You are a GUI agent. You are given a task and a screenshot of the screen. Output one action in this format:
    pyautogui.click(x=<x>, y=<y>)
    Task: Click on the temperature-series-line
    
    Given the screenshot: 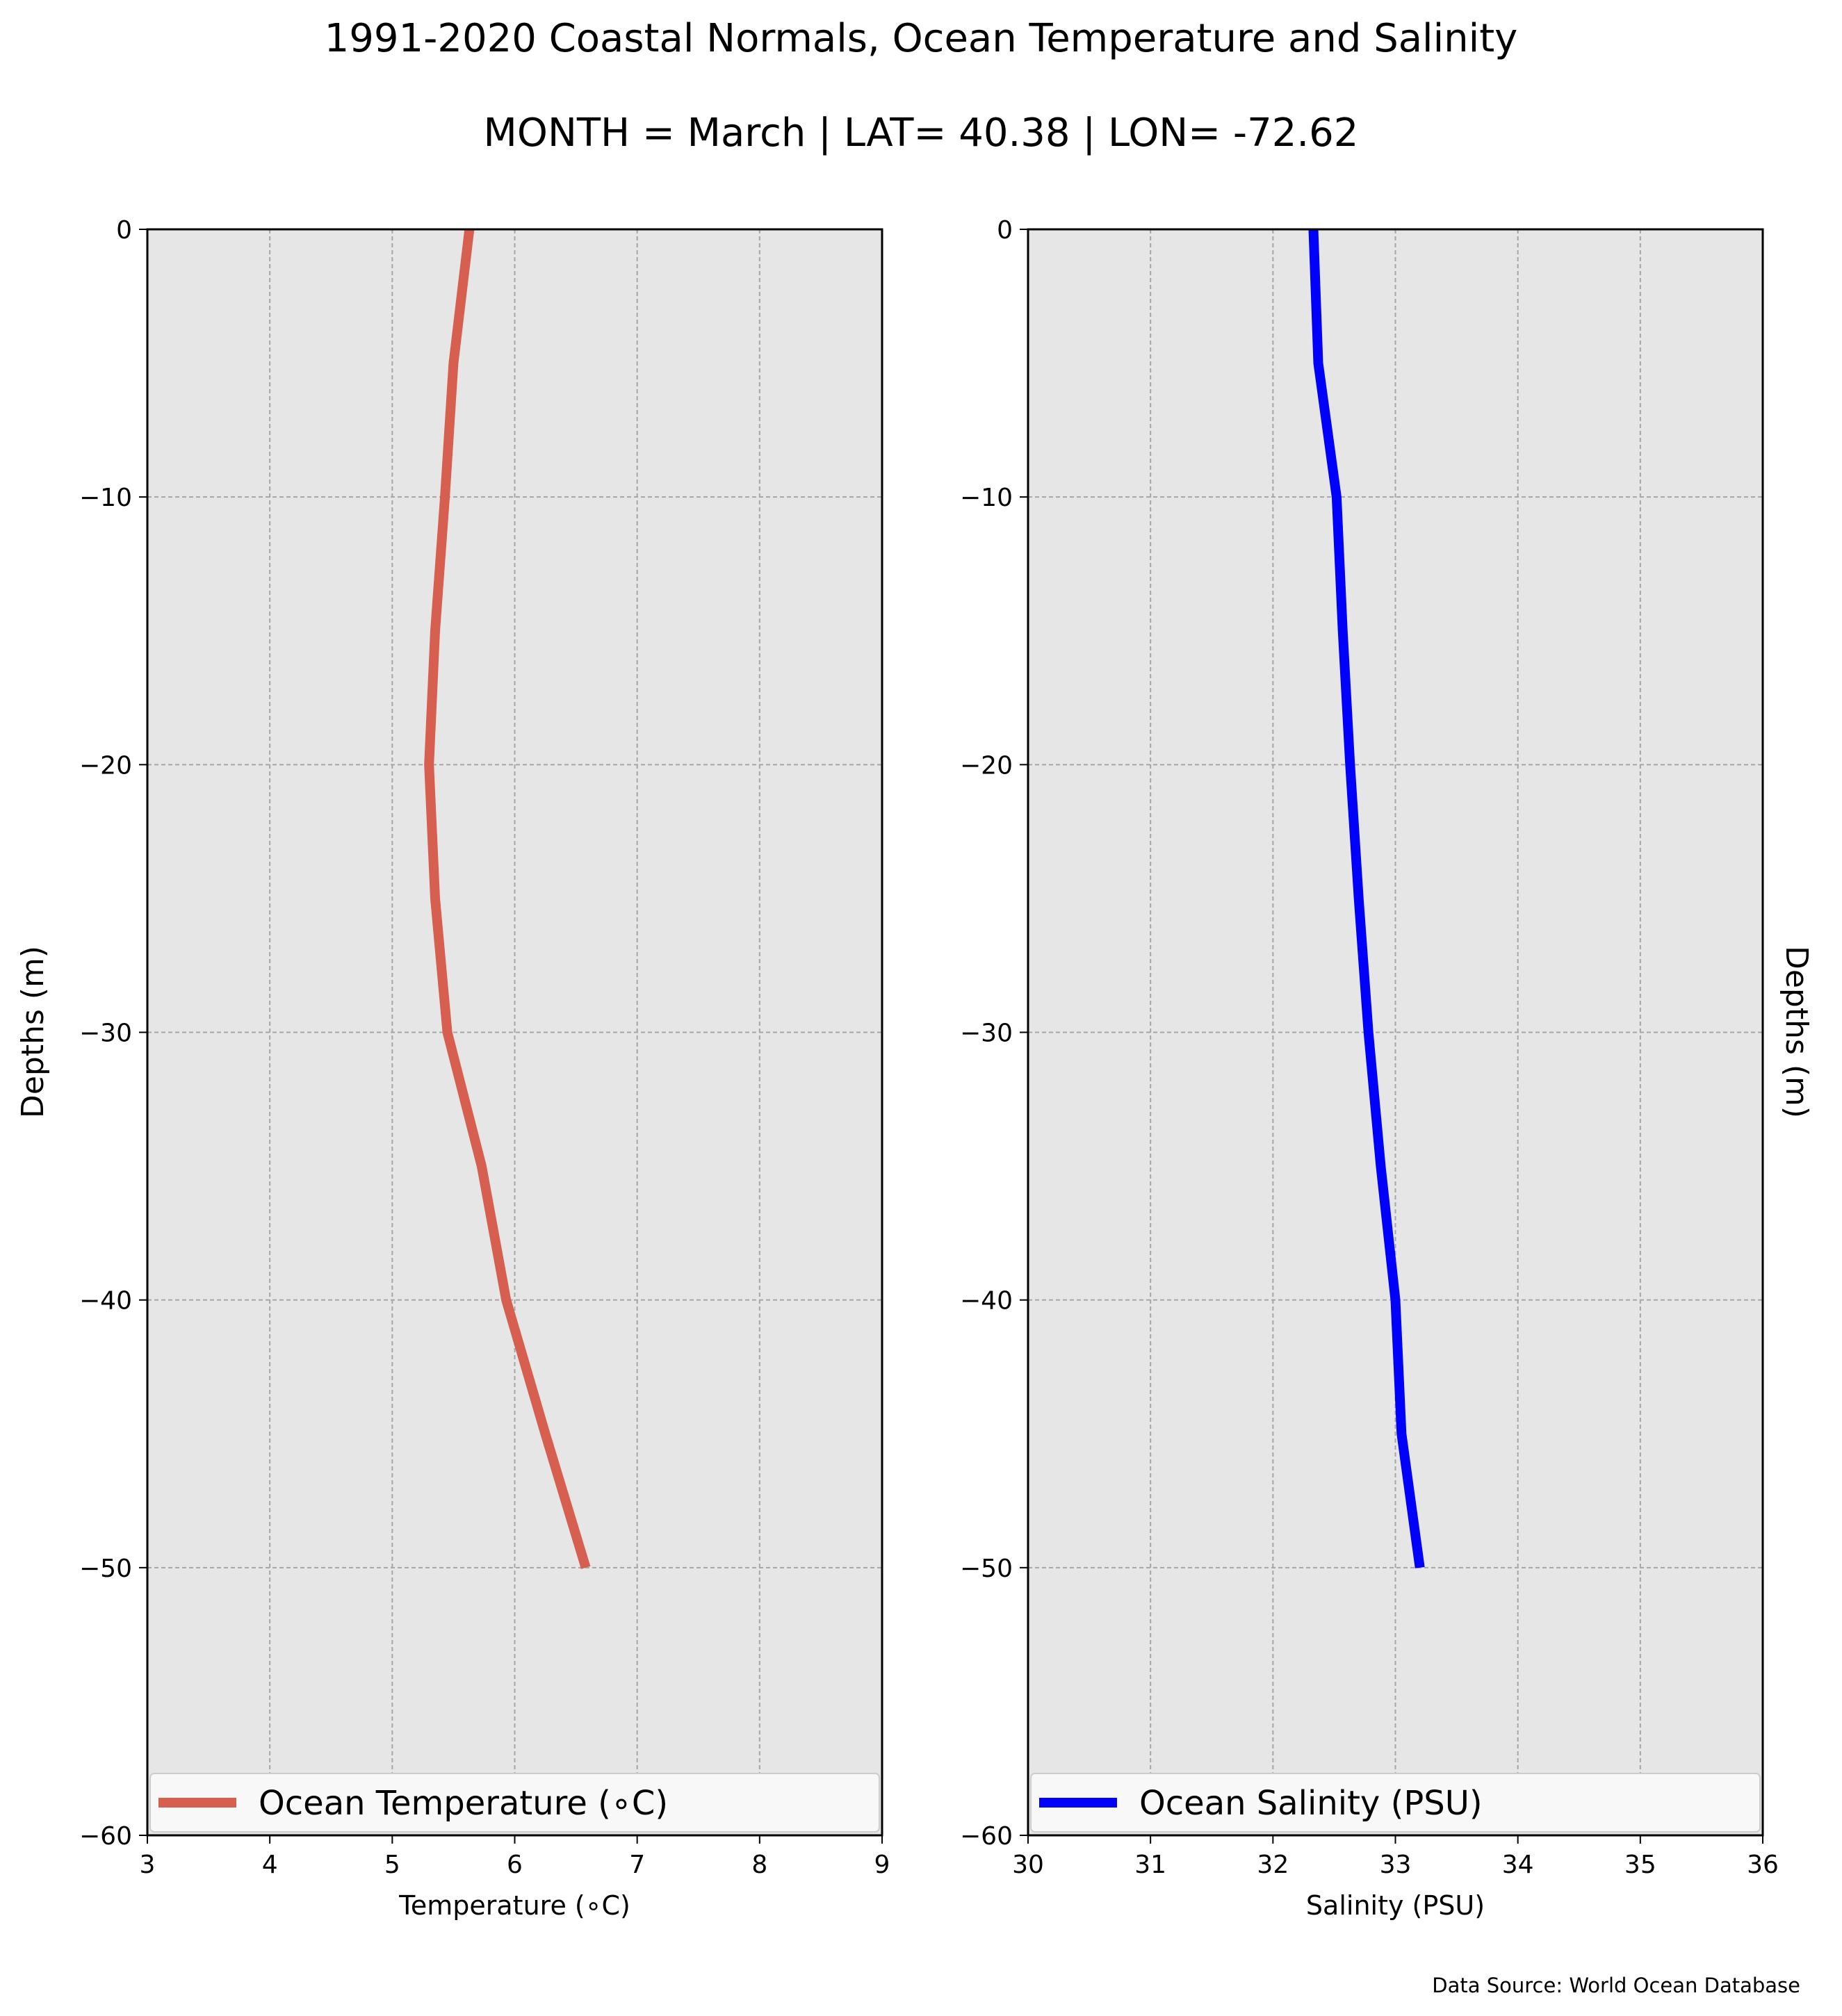 What is the action you would take?
    pyautogui.click(x=508, y=899)
    